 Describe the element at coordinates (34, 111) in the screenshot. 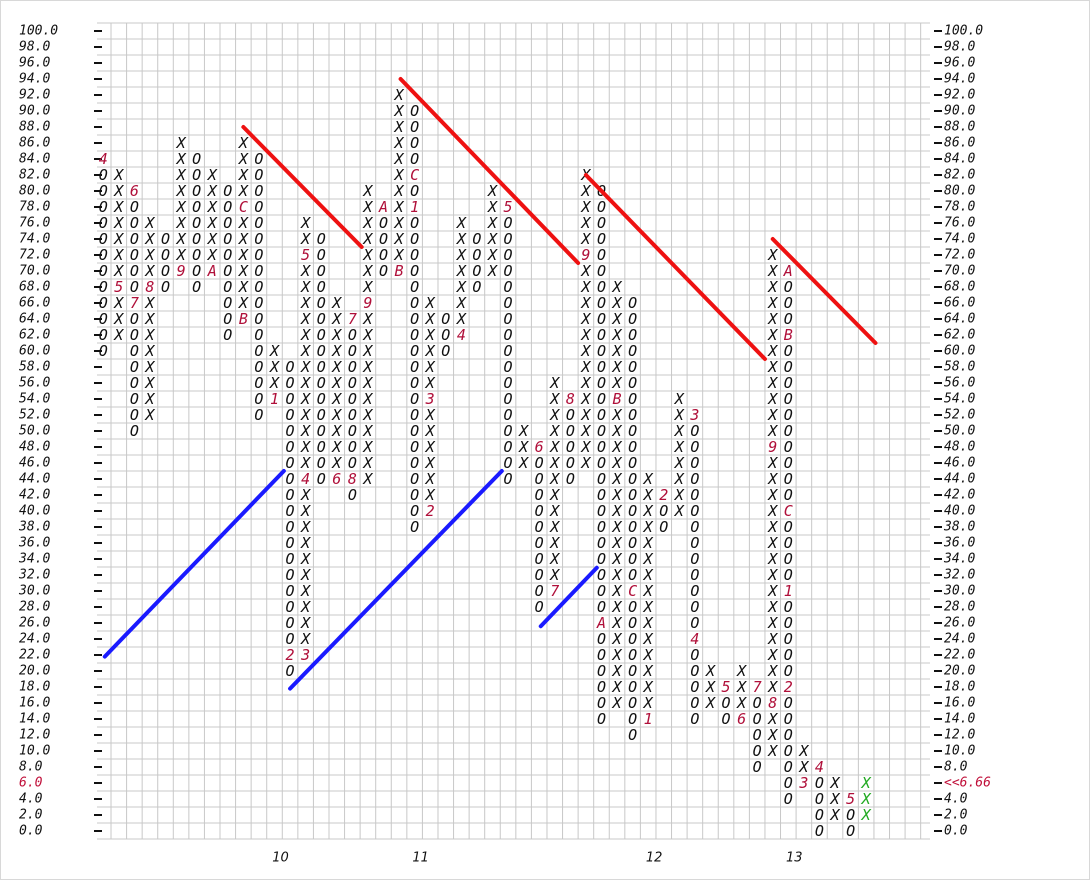

I see `y-tick-label: 90.0` at that location.